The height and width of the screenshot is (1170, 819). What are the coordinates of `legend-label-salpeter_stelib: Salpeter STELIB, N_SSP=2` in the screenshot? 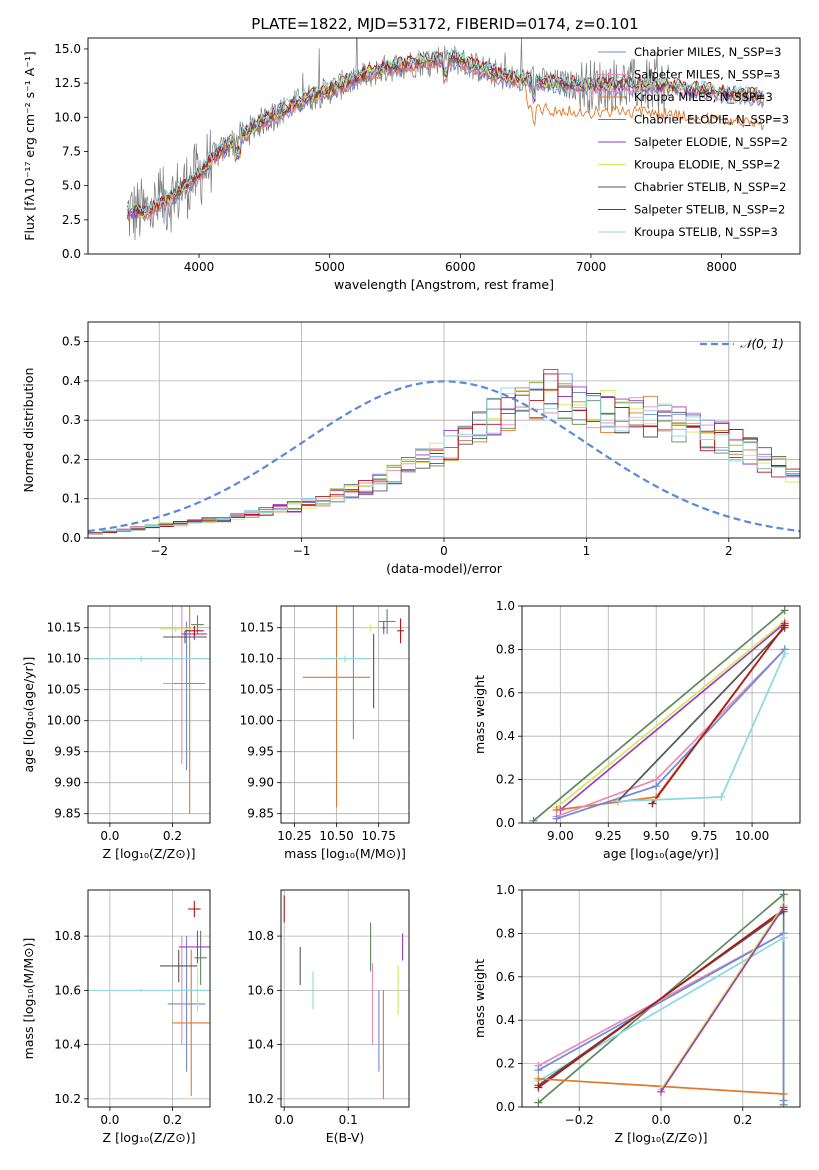 It's located at (709, 210).